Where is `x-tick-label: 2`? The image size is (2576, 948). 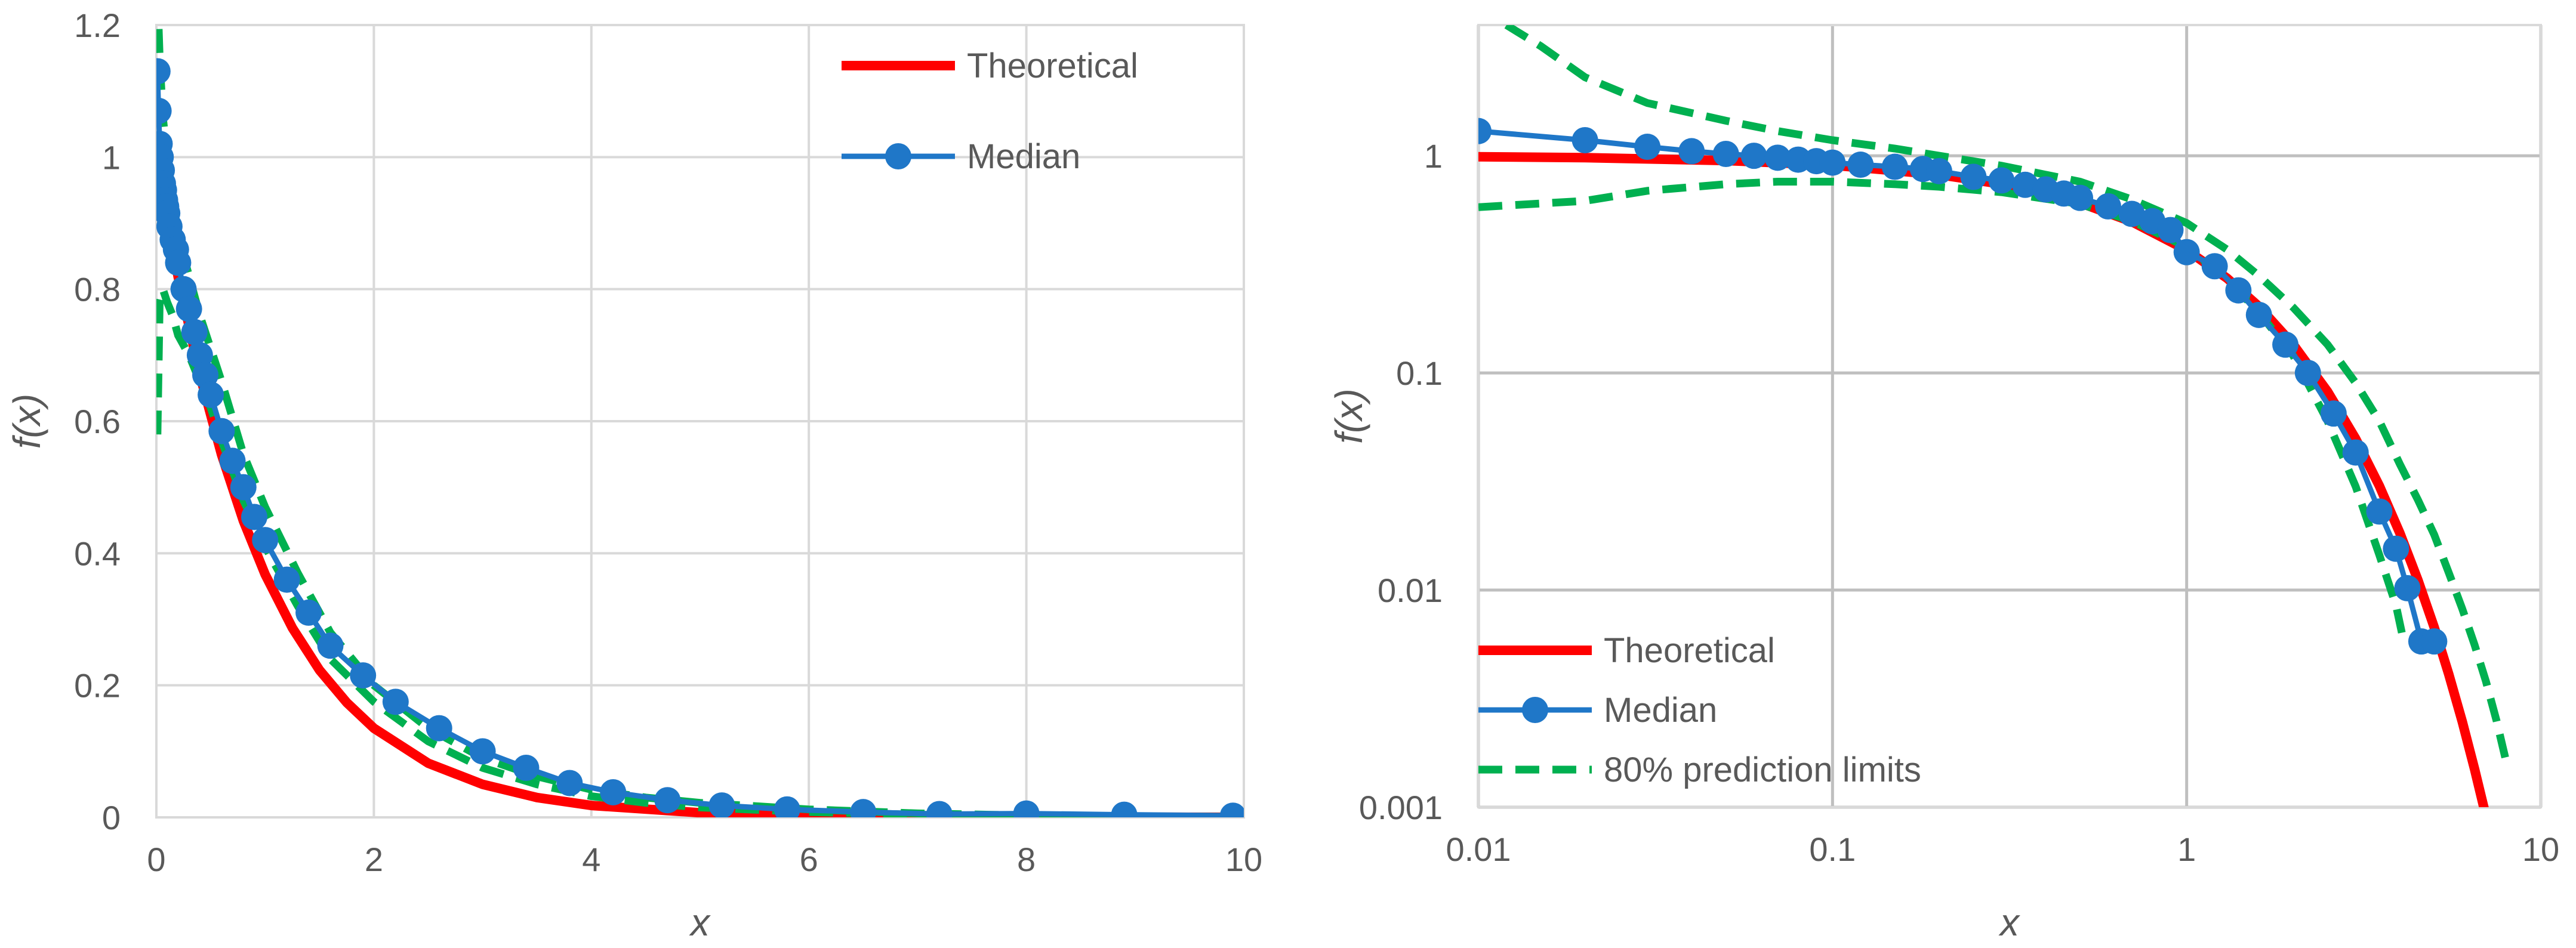 x-tick-label: 2 is located at coordinates (374, 859).